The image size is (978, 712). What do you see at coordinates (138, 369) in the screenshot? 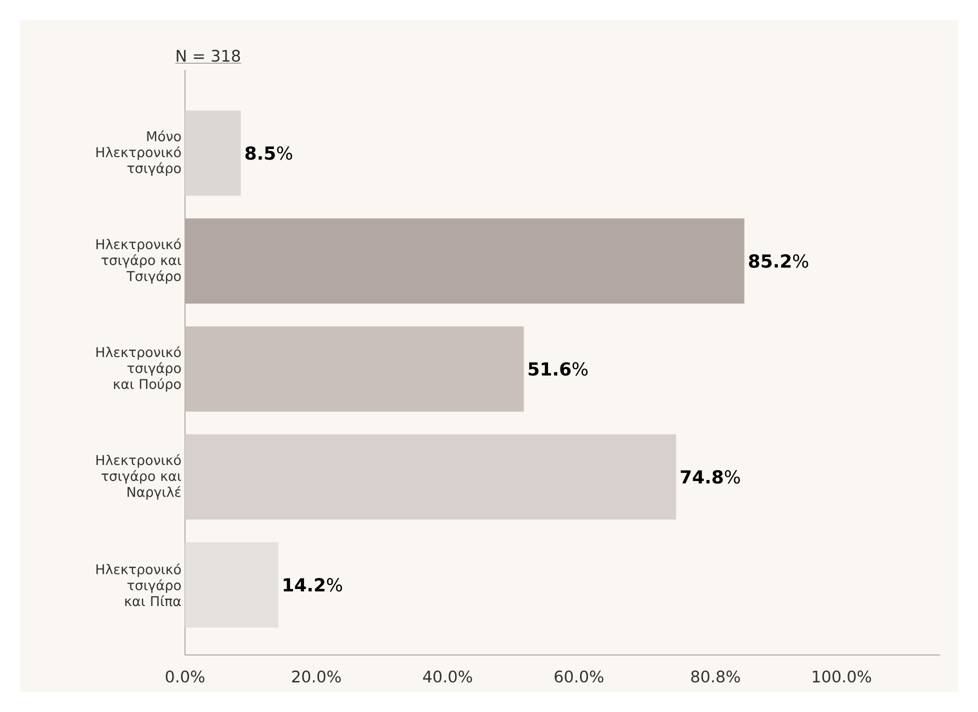
I see `y-tick-label: Ηλεκτρονικό τσιγάρο και Πούρο` at bounding box center [138, 369].